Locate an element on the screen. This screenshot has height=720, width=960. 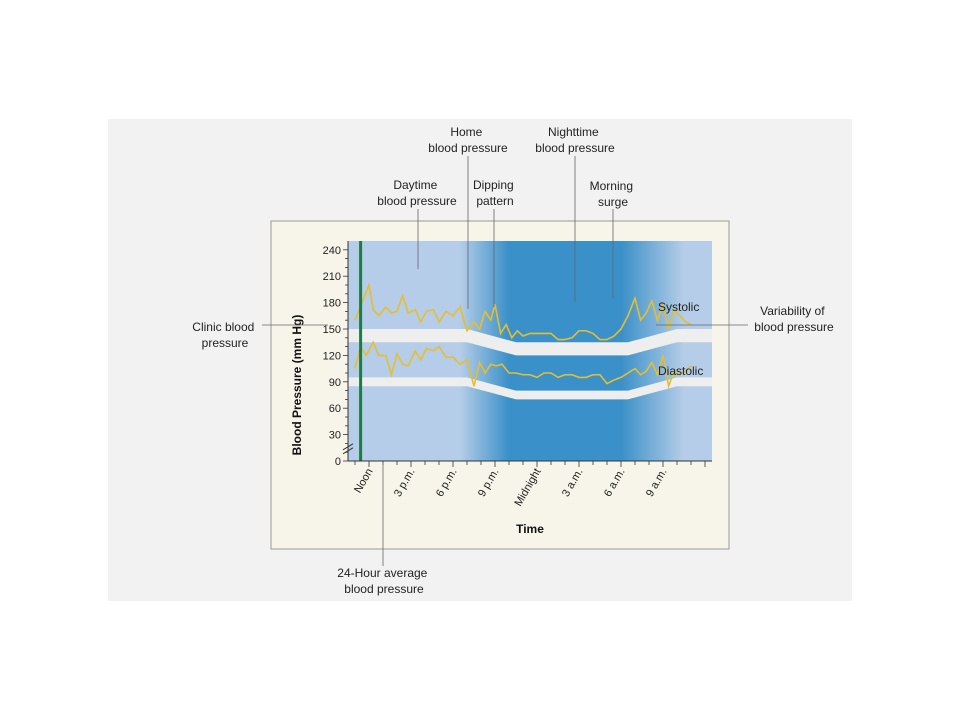
daytime-bp-label: Daytime blood pressure is located at coordinates (417, 193).